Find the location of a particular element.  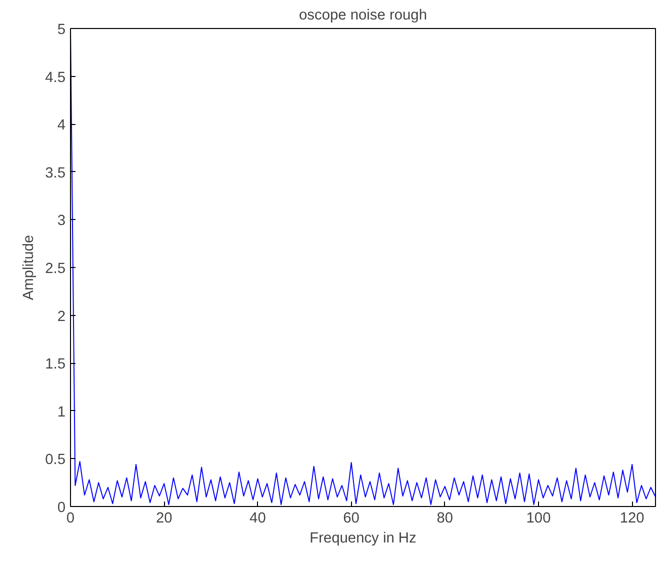

y-tick-label: 3.5 is located at coordinates (55, 173).